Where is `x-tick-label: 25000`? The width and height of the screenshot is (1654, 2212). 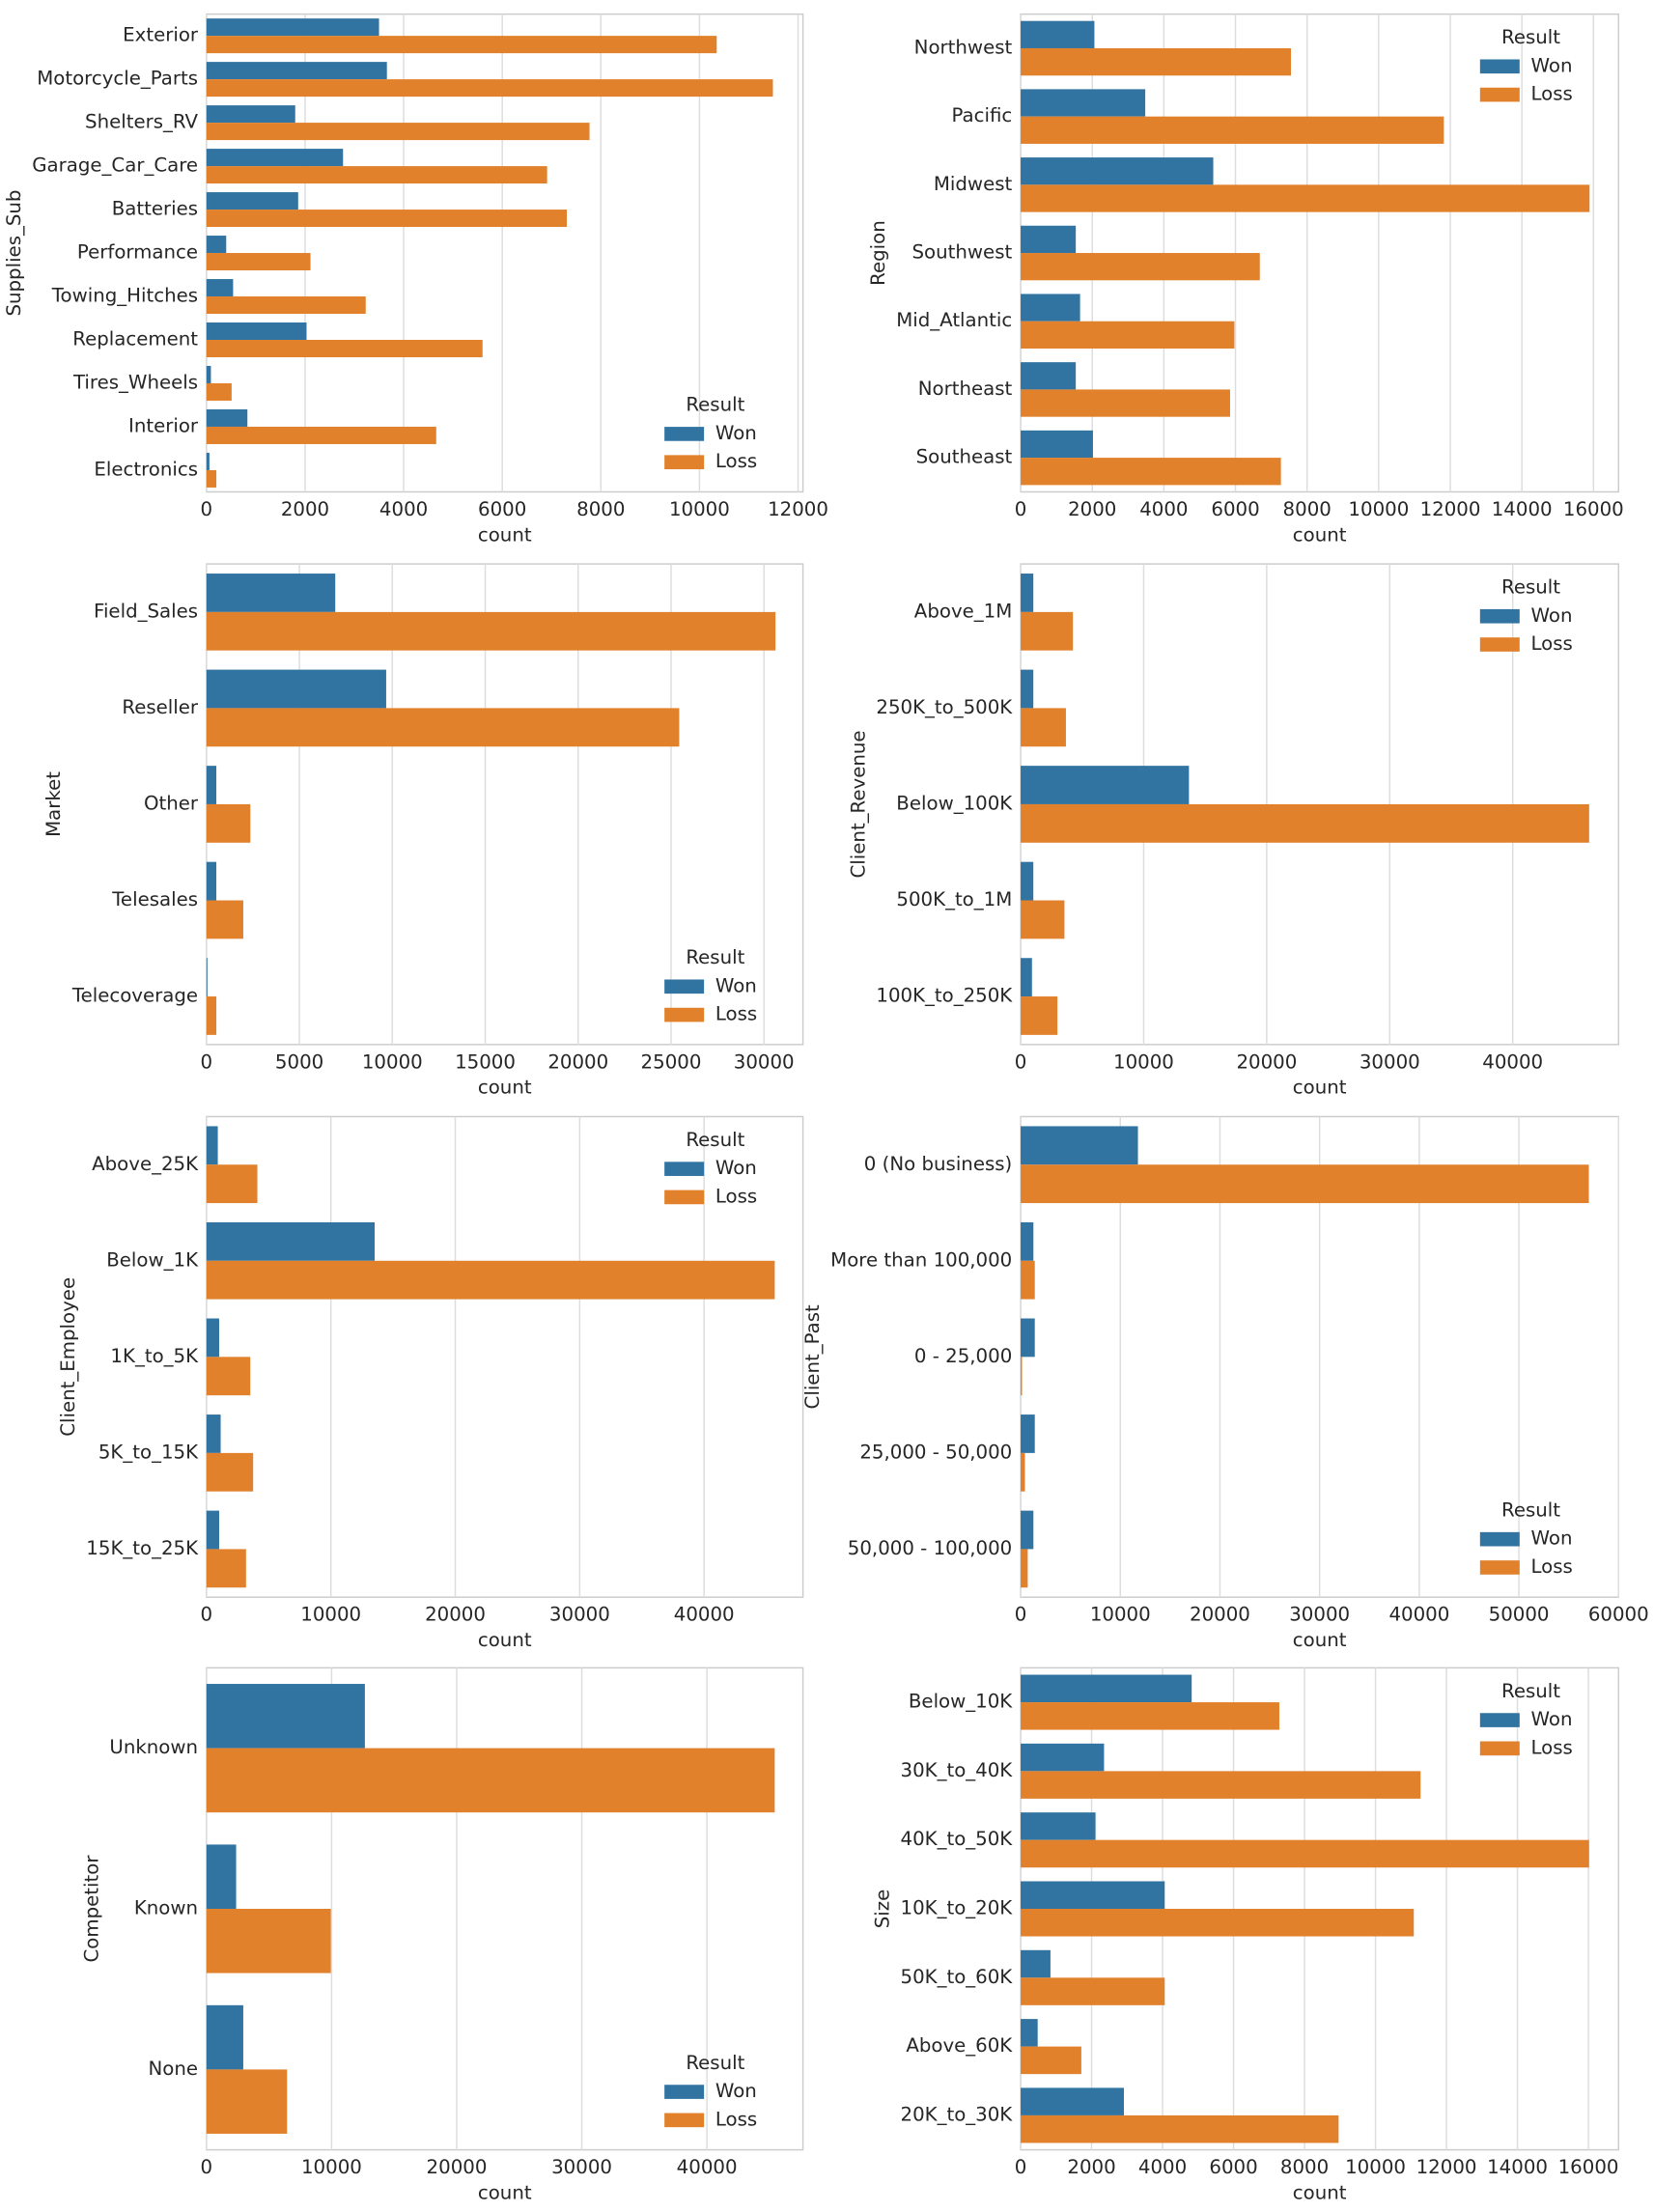
x-tick-label: 25000 is located at coordinates (671, 1062).